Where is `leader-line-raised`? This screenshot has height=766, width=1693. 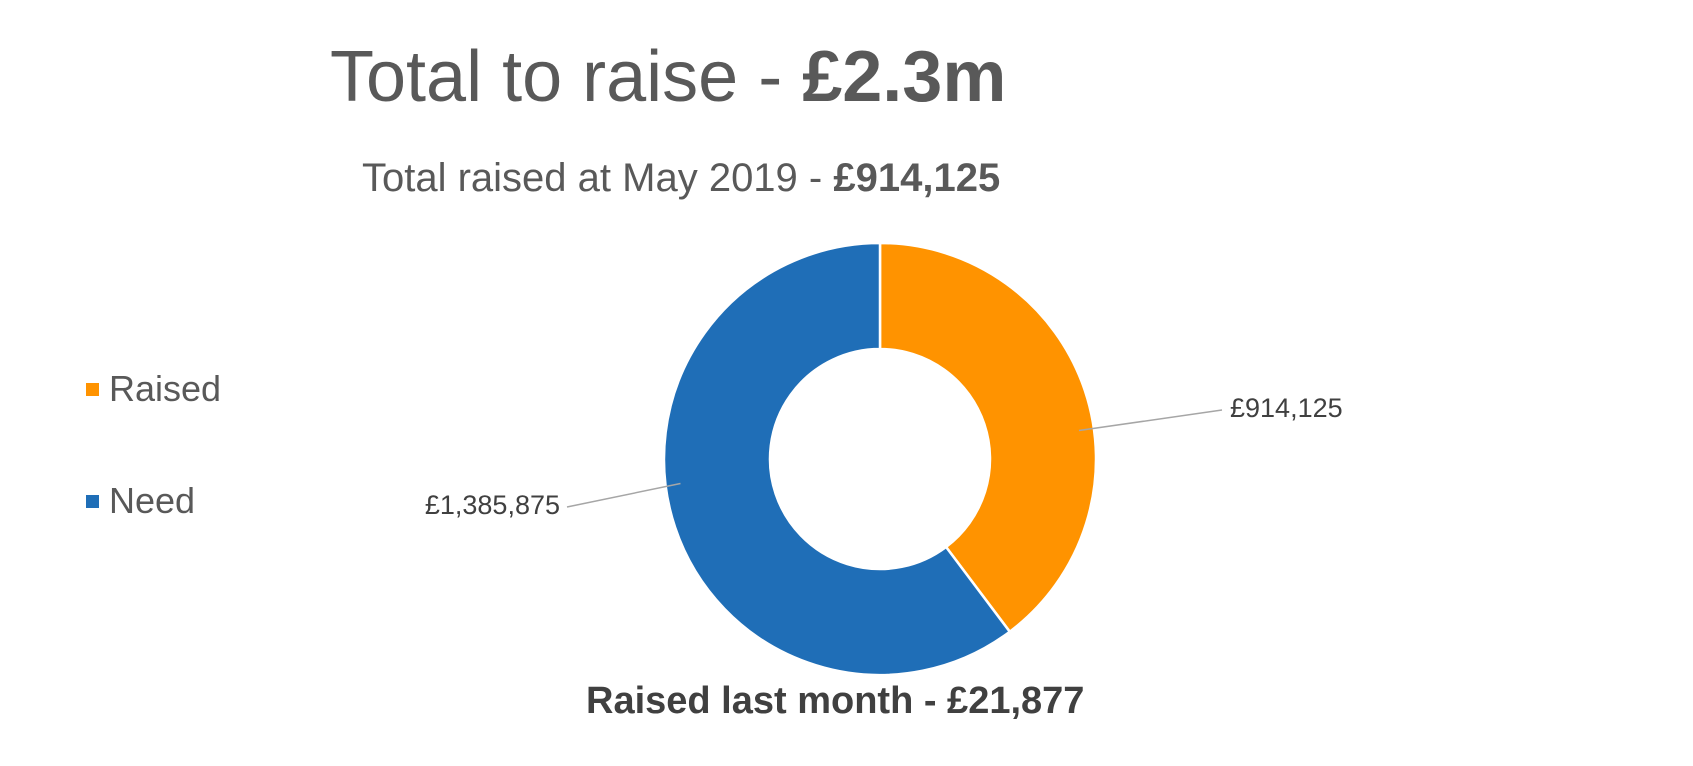
leader-line-raised is located at coordinates (1150, 420).